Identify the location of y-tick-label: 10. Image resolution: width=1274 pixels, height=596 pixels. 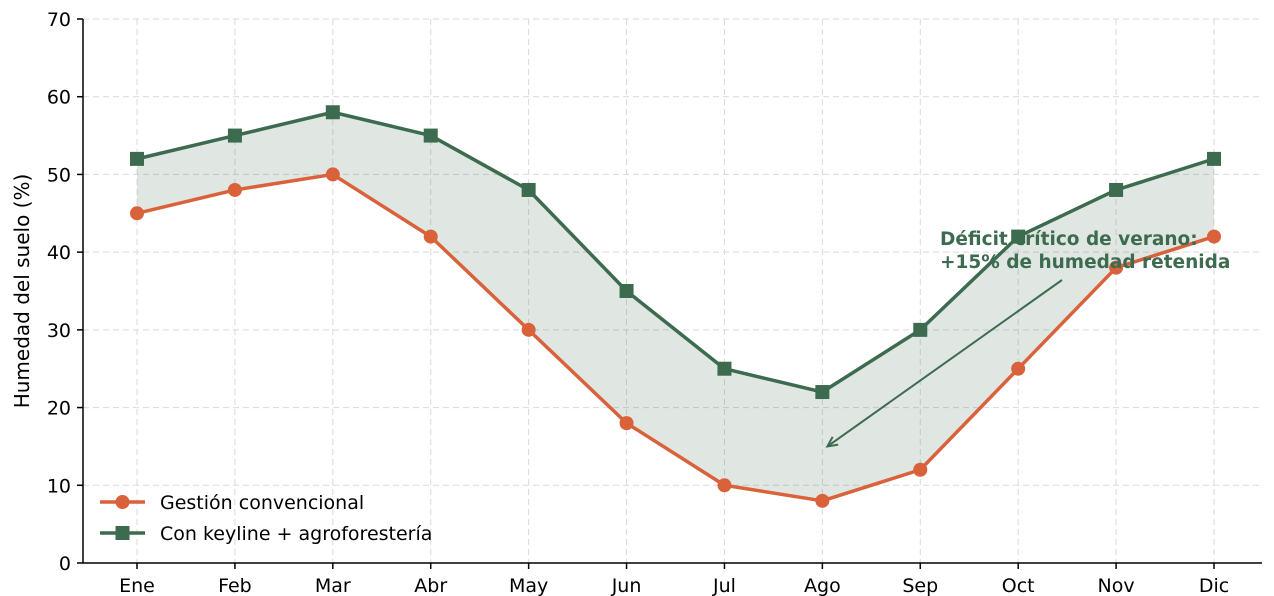
(59, 486).